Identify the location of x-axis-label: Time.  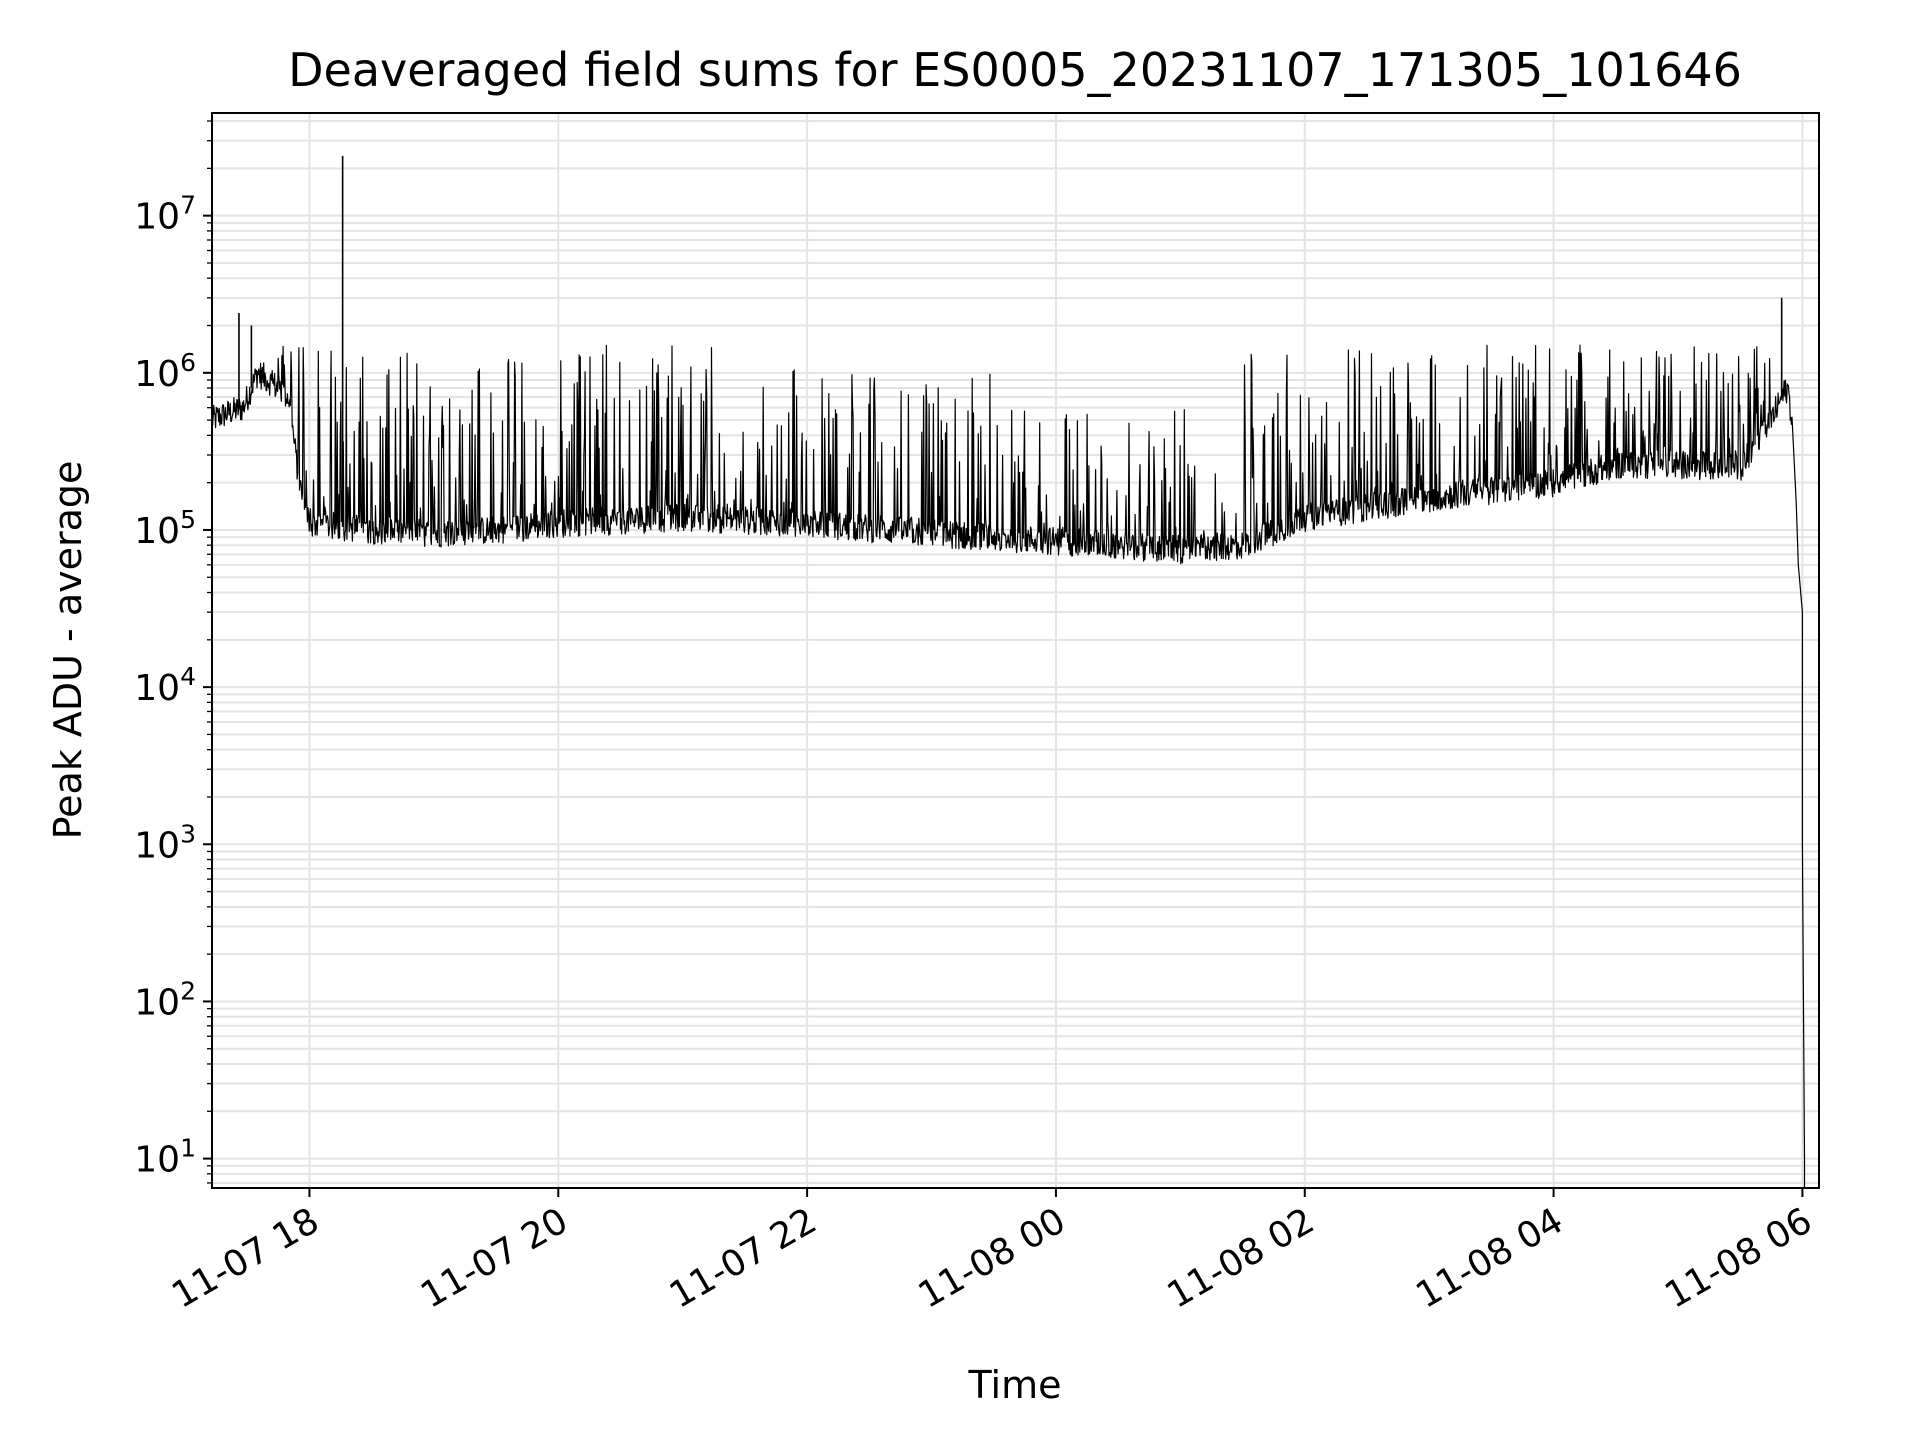
(1015, 1385).